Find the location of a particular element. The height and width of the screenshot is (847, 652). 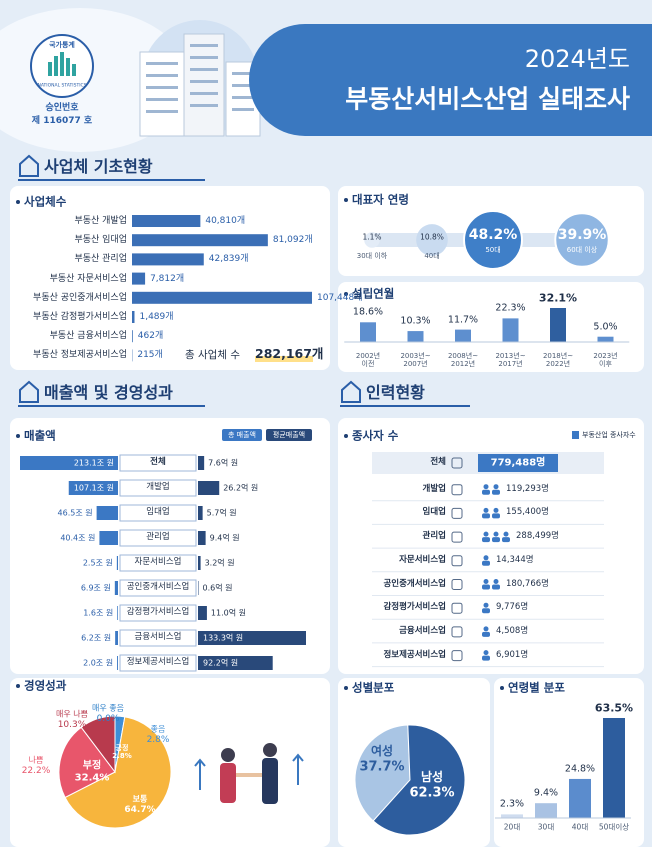

category-label: 부동산 임대업 is located at coordinates (100, 240).